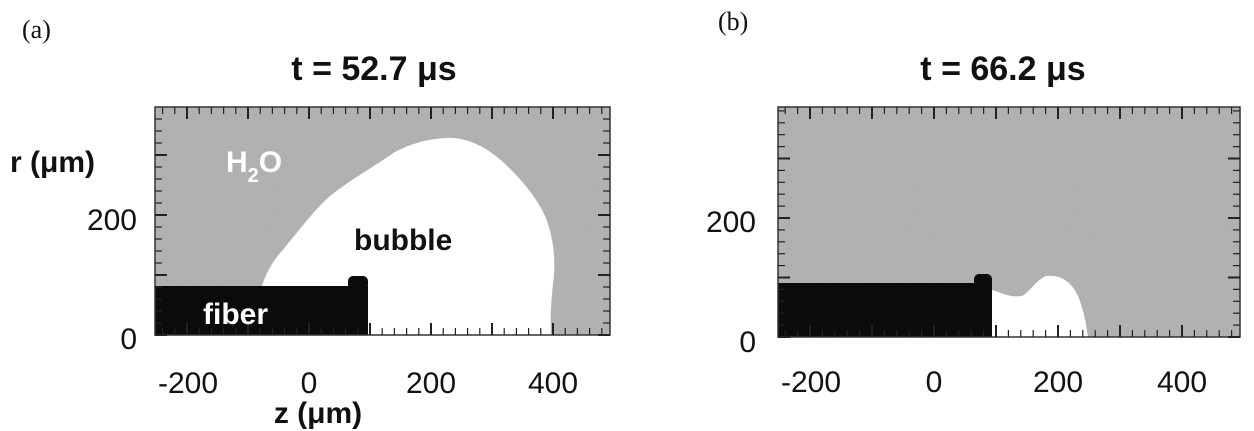  Describe the element at coordinates (553, 383) in the screenshot. I see `panel-a-x-tick-400: 400` at that location.